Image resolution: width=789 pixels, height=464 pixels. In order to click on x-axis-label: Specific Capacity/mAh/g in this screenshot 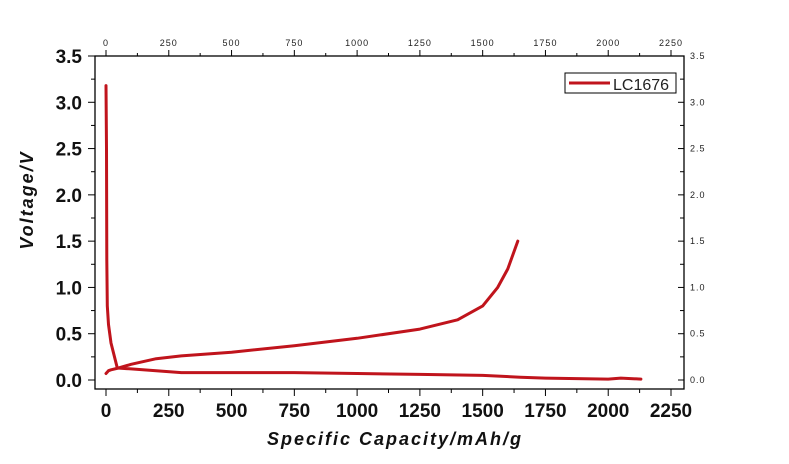, I will do `click(395, 439)`.